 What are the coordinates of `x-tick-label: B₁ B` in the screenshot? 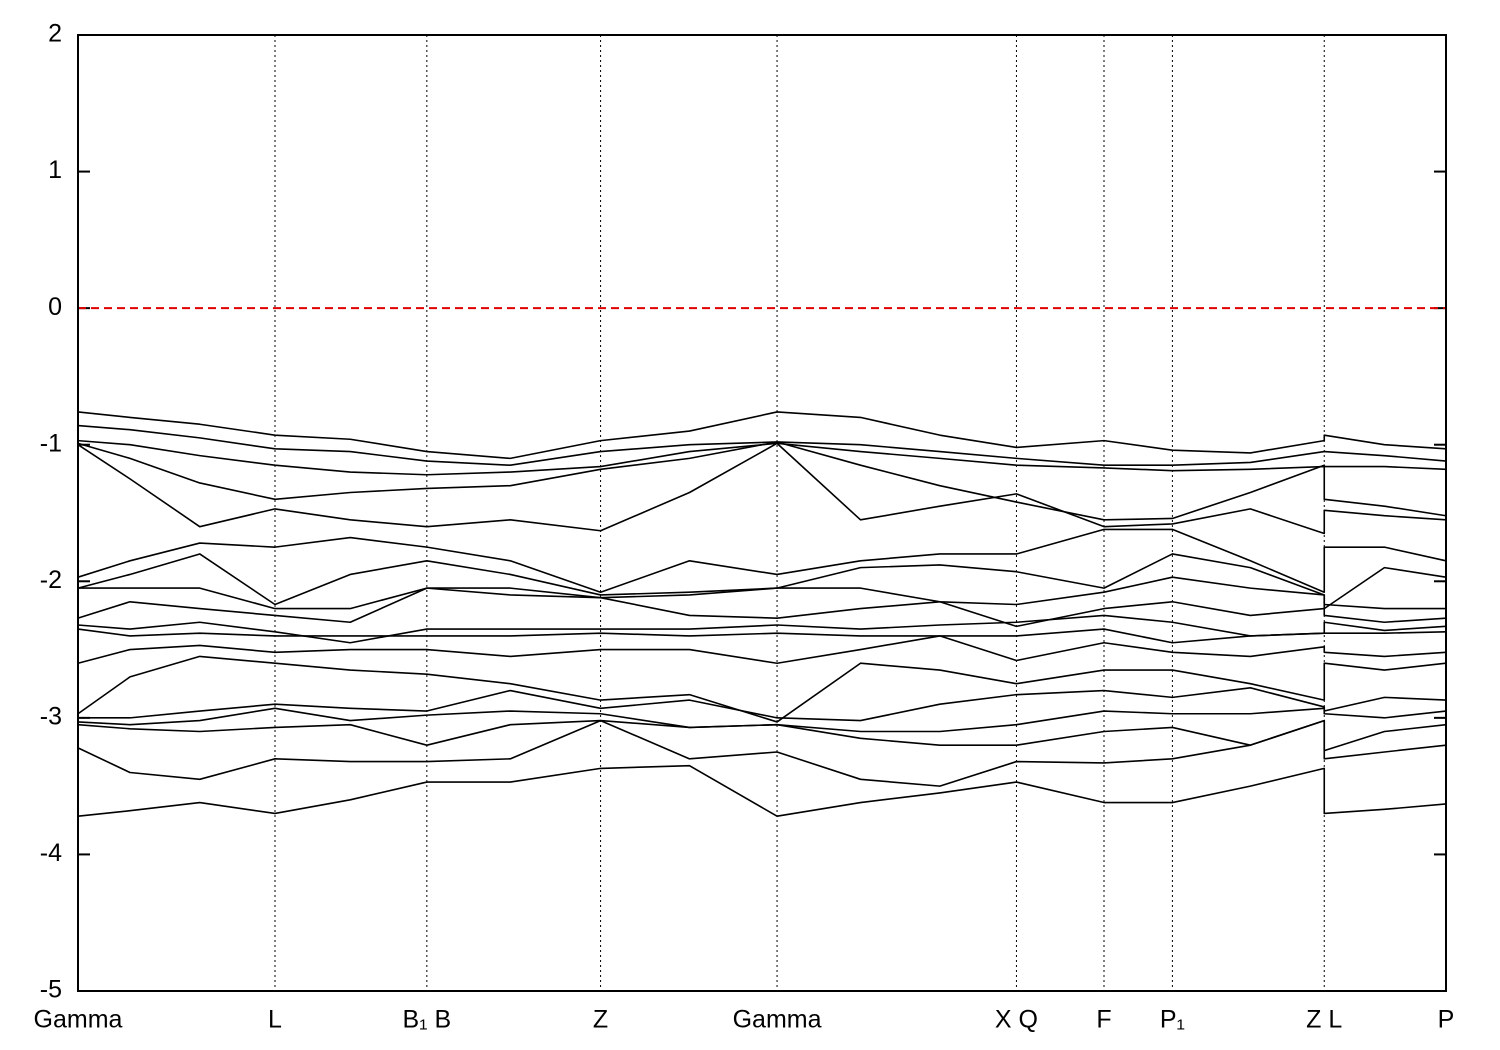 It's located at (426, 1020).